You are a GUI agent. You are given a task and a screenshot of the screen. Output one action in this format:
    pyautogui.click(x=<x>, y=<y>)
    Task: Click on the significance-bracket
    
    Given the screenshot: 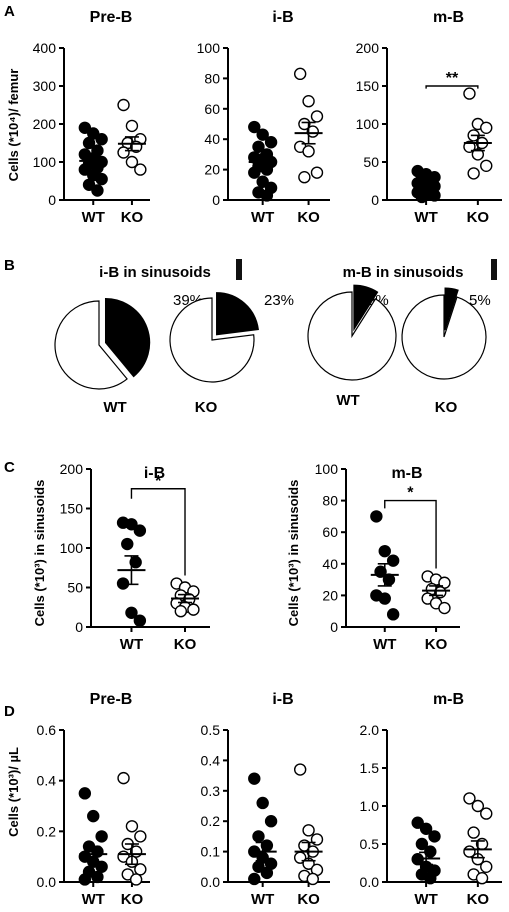 What is the action you would take?
    pyautogui.click(x=452, y=87)
    